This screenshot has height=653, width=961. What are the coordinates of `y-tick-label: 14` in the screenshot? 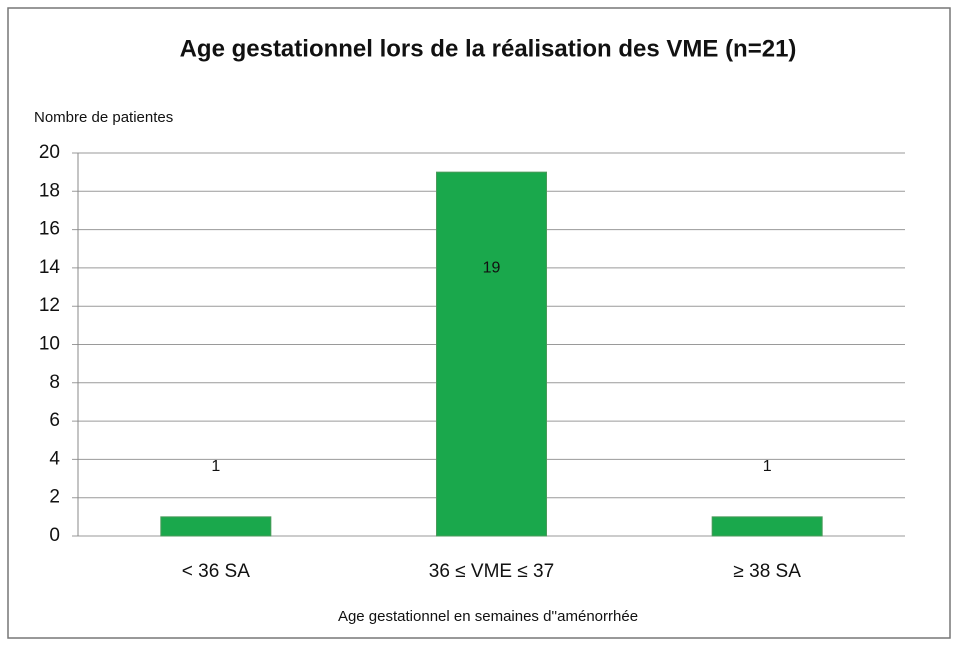 It's located at (50, 267).